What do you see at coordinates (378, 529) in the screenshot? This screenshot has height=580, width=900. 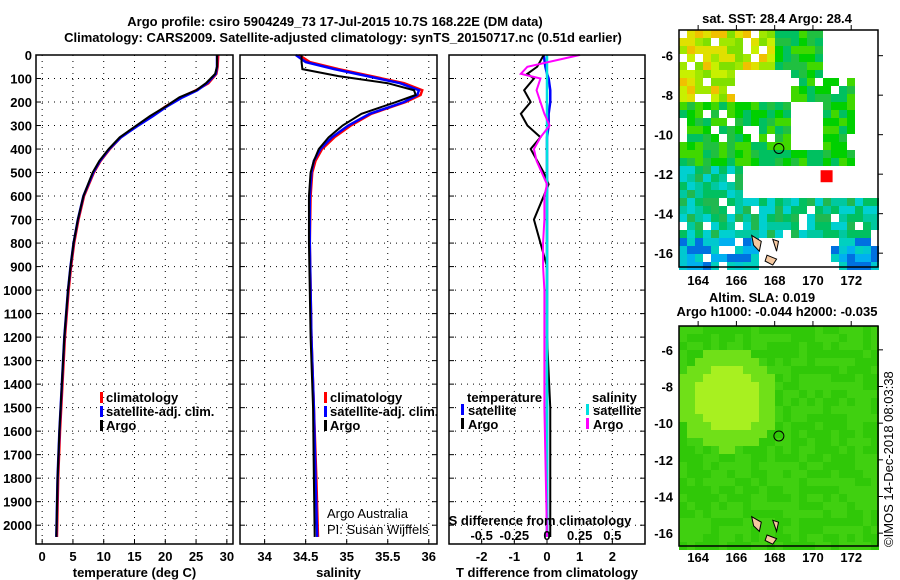 I see `credit-text: PI: Susan Wijffels` at bounding box center [378, 529].